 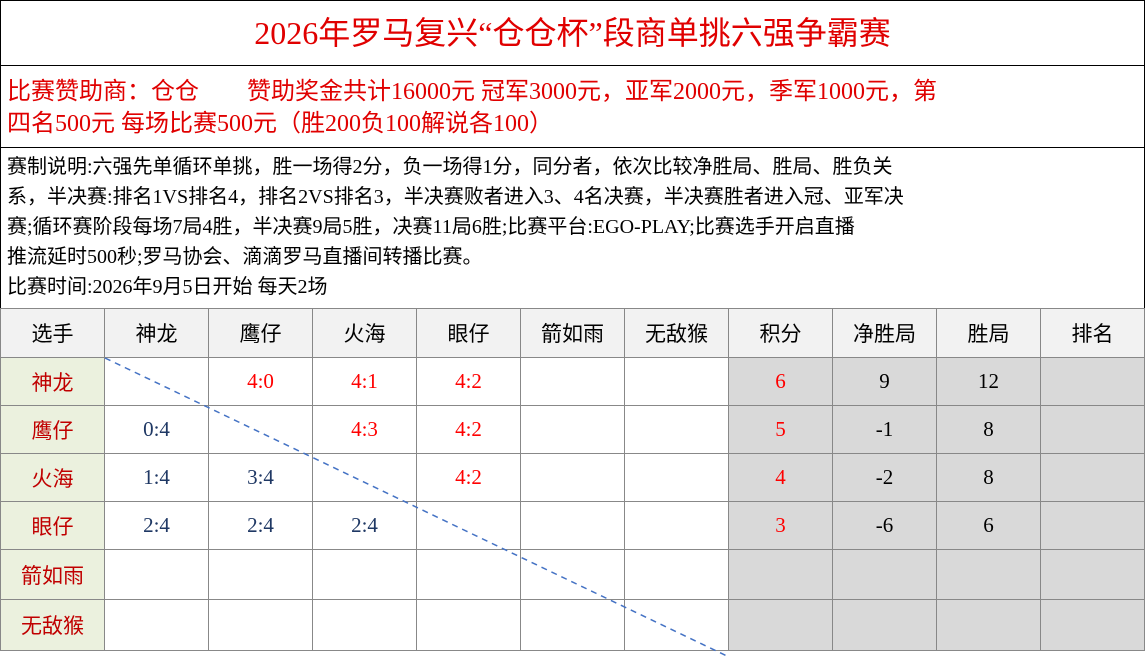 What do you see at coordinates (280, 124) in the screenshot?
I see `sponsor-line: 四名500元 每场比赛500元（胜200负100解说各100）` at bounding box center [280, 124].